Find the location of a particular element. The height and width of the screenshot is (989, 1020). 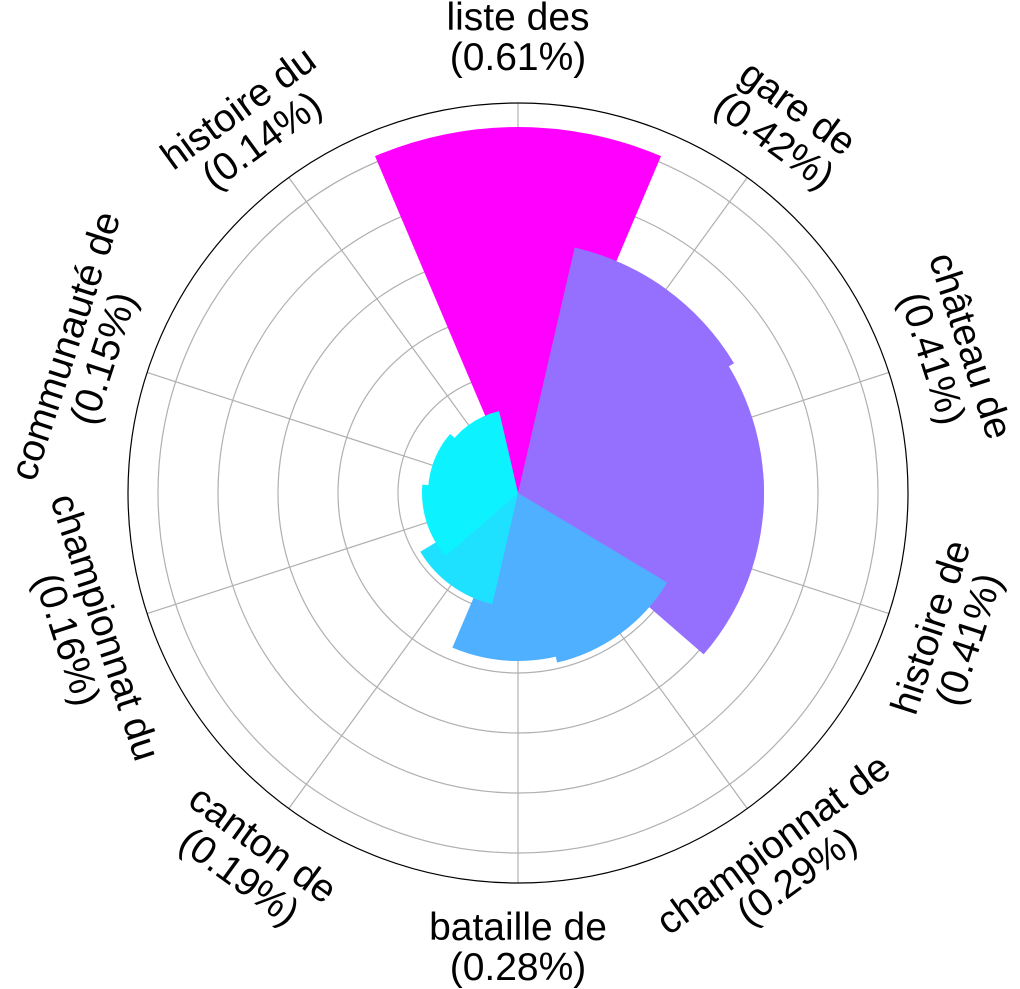

category-label: championnat du(0.16%) is located at coordinates (85, 634).